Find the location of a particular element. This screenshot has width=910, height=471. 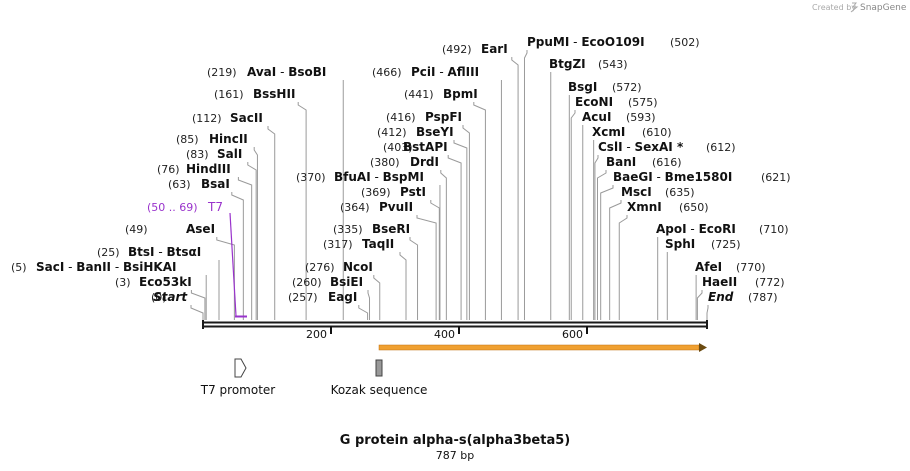

ruler-tick-600: 600 is located at coordinates (575, 333).